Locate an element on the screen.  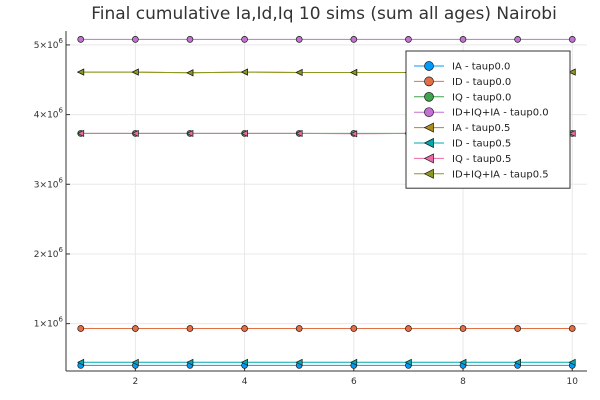
x-tick-label: 4 is located at coordinates (245, 382).